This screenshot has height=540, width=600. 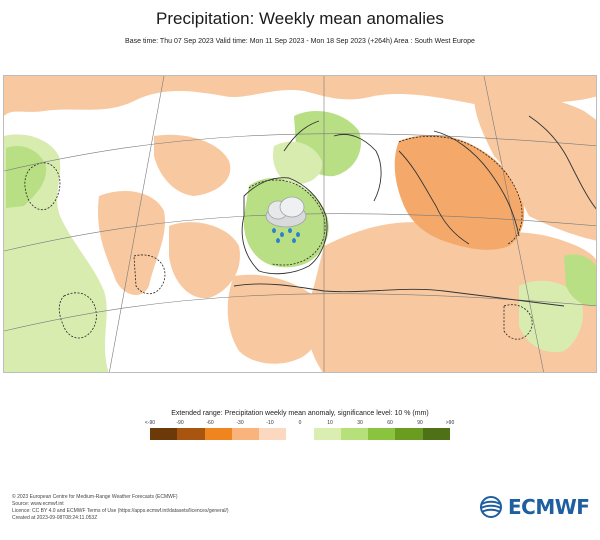 What do you see at coordinates (300, 96) in the screenshot?
I see `north-dry-area` at bounding box center [300, 96].